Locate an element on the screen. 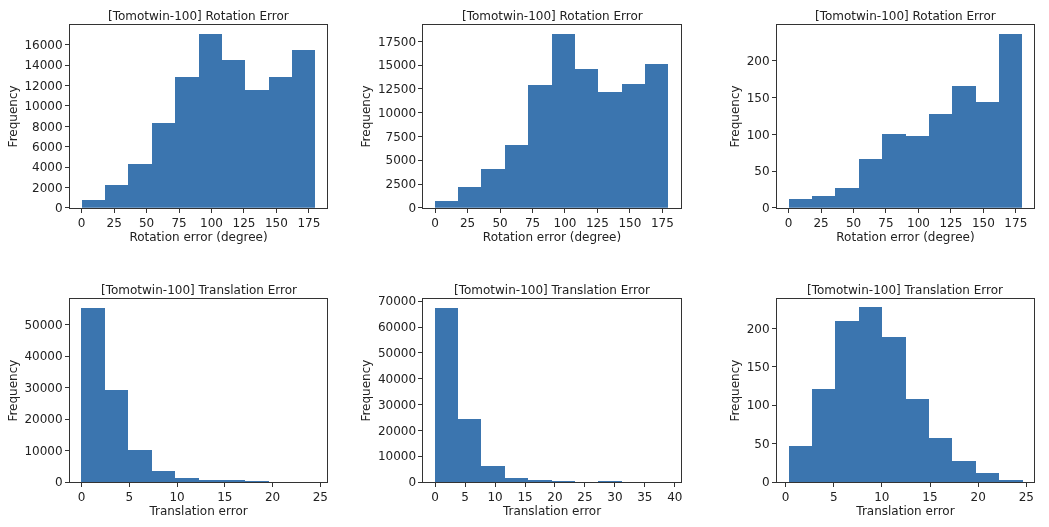 This screenshot has width=1049, height=527. y-tick-label: 12000 is located at coordinates (43, 85).